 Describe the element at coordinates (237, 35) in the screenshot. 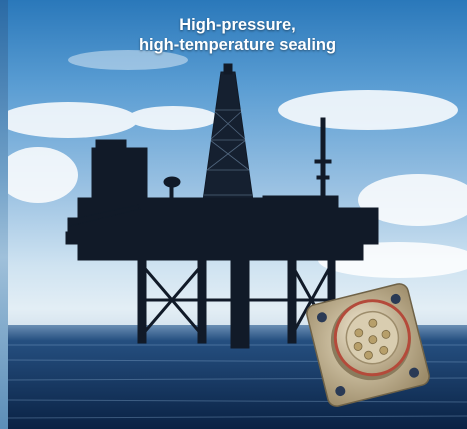

I see `headline: High-pressure, high-temperature sealing` at that location.